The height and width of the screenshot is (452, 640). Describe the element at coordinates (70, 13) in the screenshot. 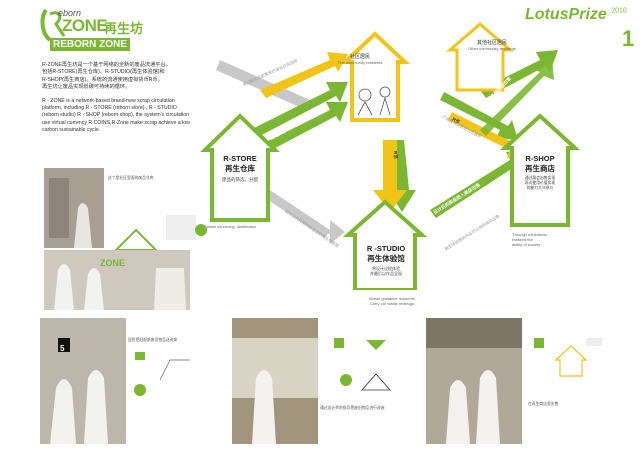

I see `logo-top-text: eborn` at that location.